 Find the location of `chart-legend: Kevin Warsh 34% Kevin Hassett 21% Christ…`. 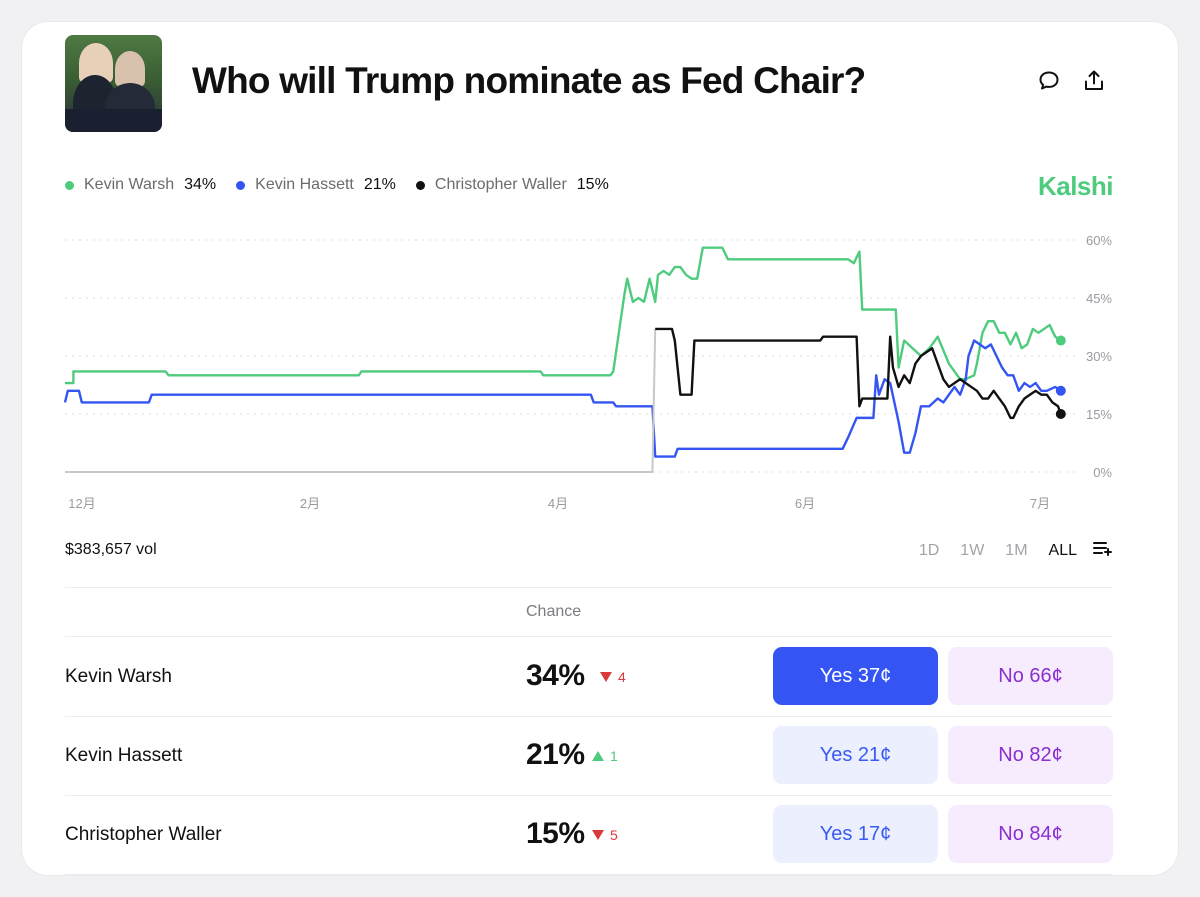

chart-legend: Kevin Warsh 34% Kevin Hassett 21% Christ… is located at coordinates (347, 185).